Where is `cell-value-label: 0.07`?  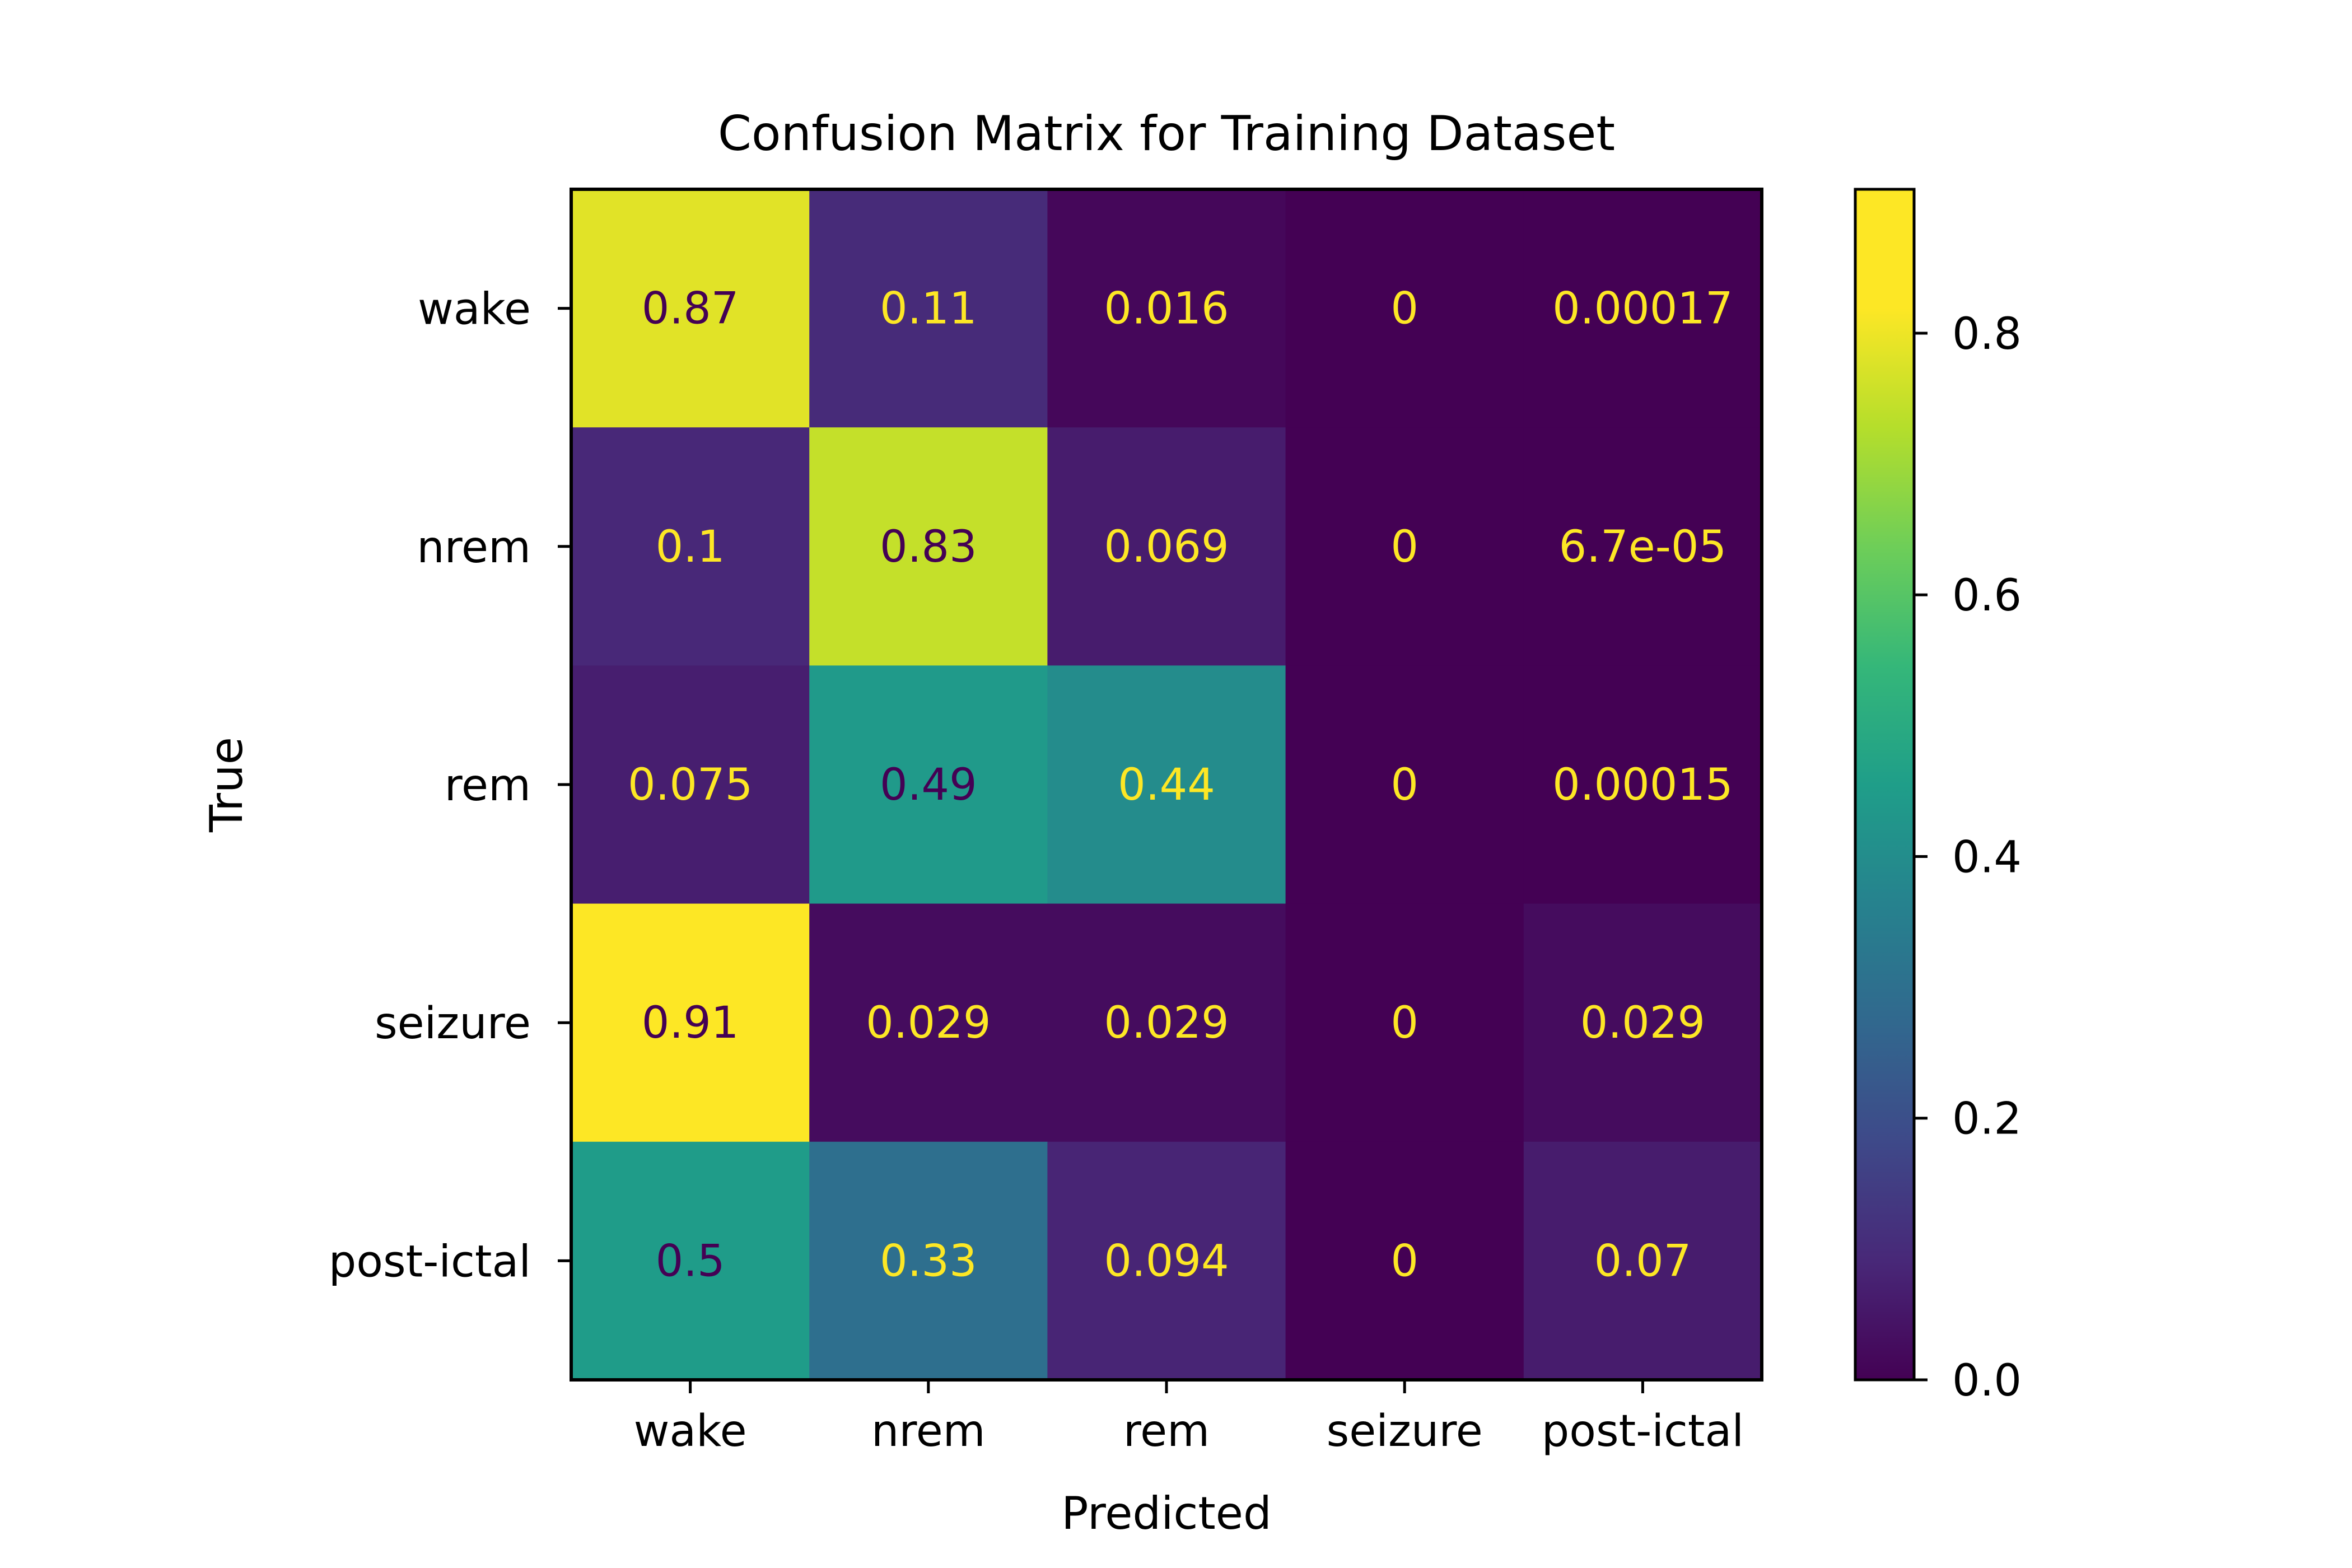
cell-value-label: 0.07 is located at coordinates (1643, 1261).